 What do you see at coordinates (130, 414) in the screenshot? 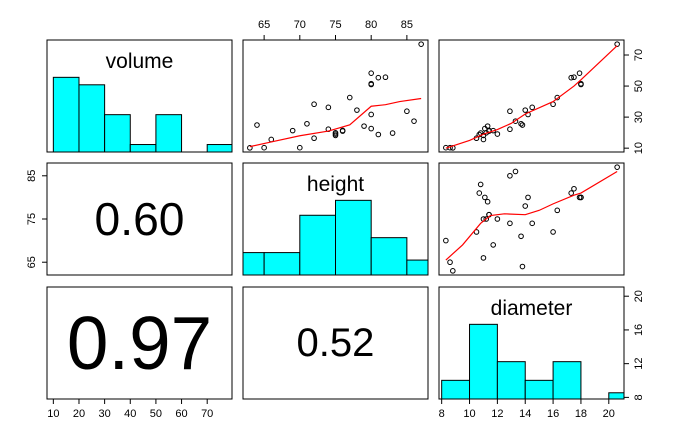
I see `tick-label: 40` at bounding box center [130, 414].